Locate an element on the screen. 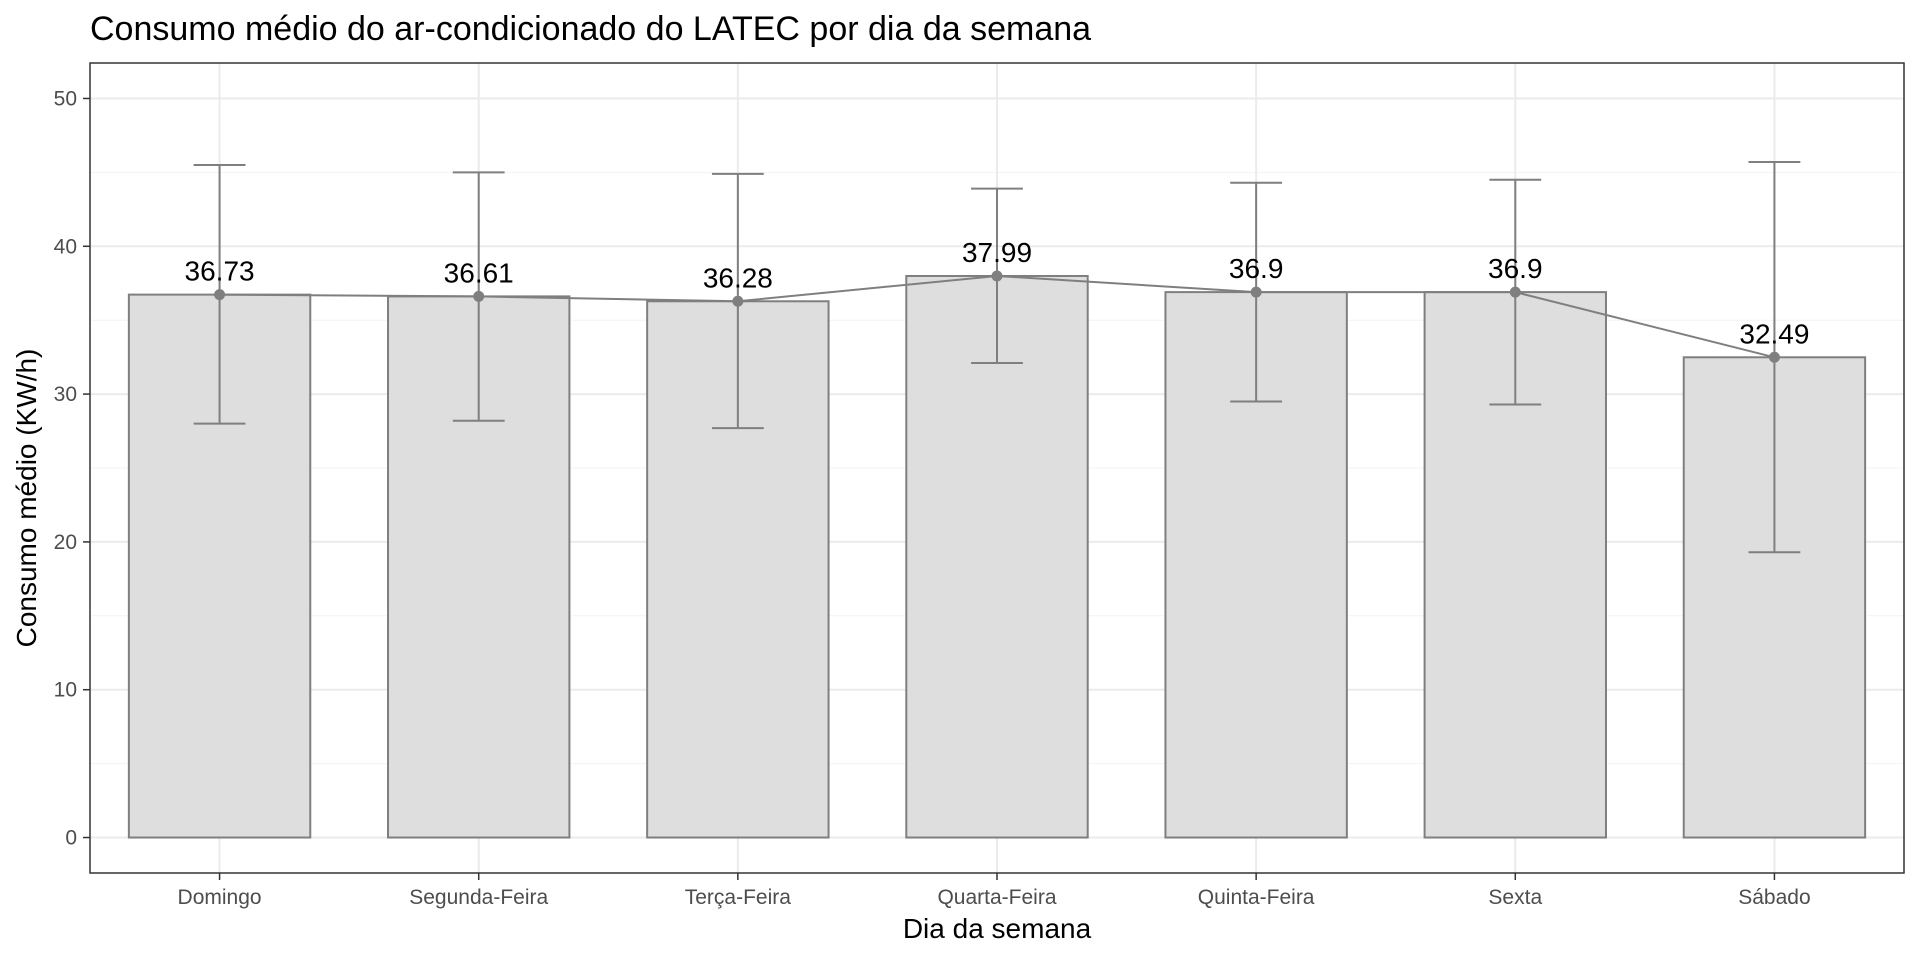 This screenshot has height=960, width=1920. data-label-Terça-Feira: 36.28 is located at coordinates (738, 277).